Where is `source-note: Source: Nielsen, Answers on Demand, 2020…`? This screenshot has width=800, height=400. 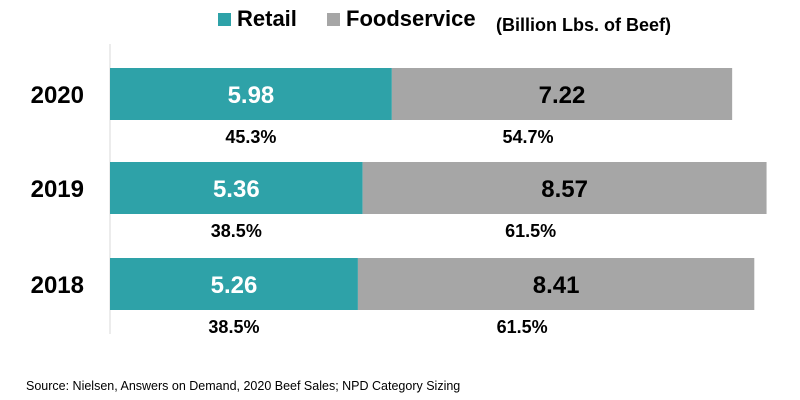 source-note: Source: Nielsen, Answers on Demand, 2020… is located at coordinates (243, 386).